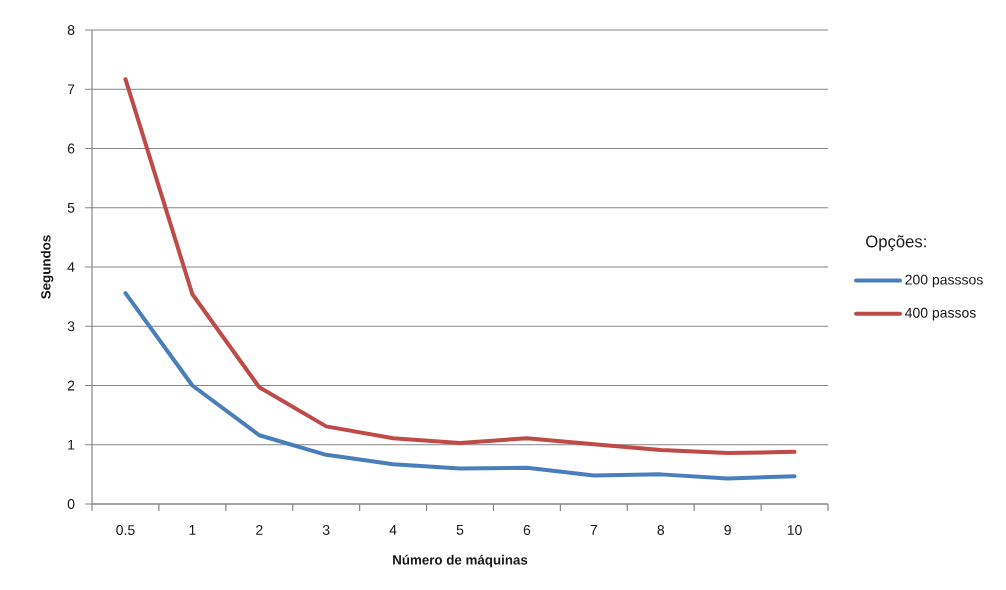 This screenshot has height=590, width=1006. What do you see at coordinates (259, 530) in the screenshot?
I see `x-tick-label: 2` at bounding box center [259, 530].